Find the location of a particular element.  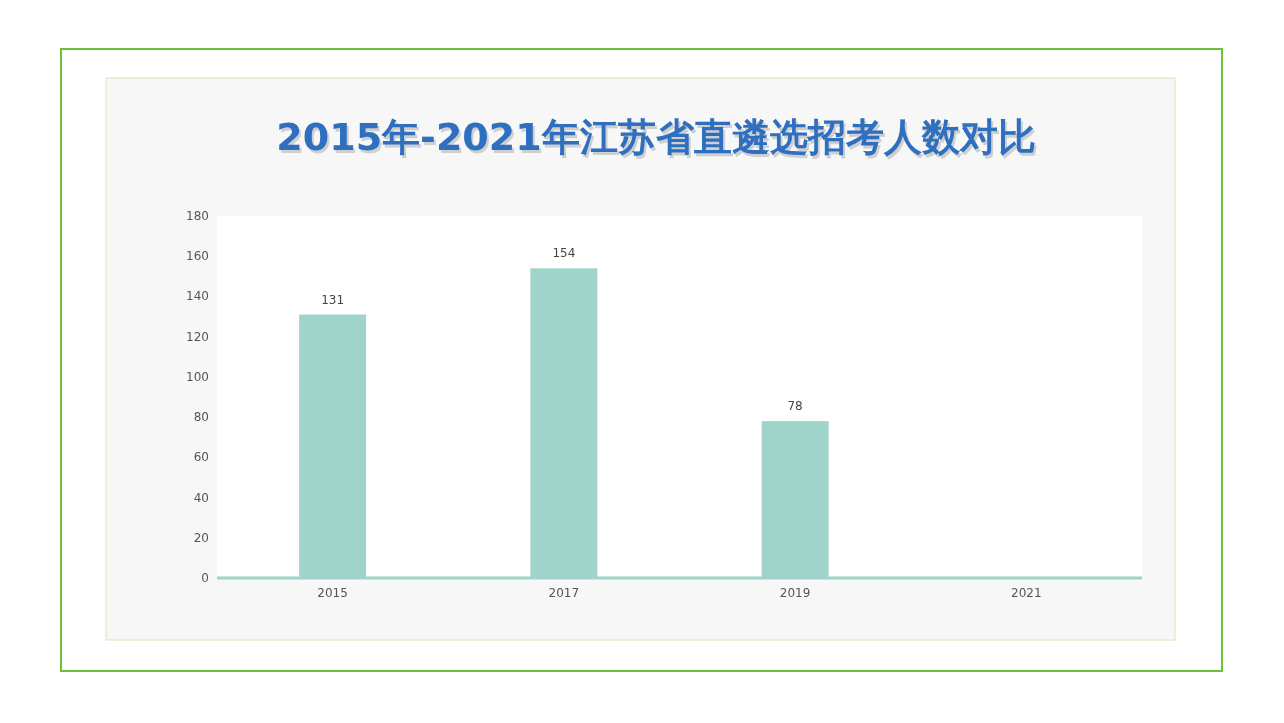

y-tick-label: 160 is located at coordinates (197, 256).